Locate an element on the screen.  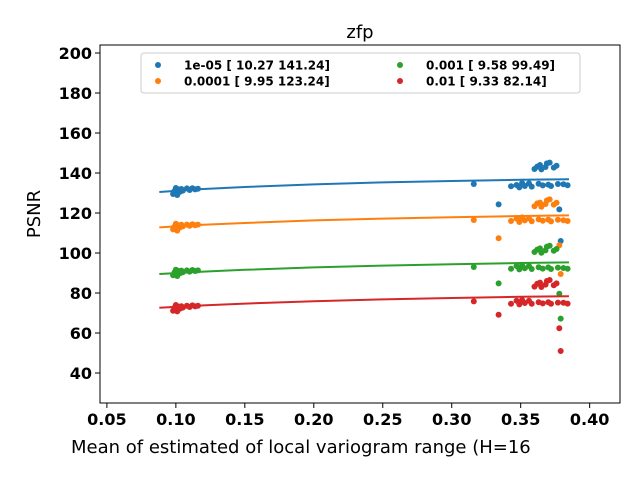
y-tick-label-8: 200 is located at coordinates (75, 53).